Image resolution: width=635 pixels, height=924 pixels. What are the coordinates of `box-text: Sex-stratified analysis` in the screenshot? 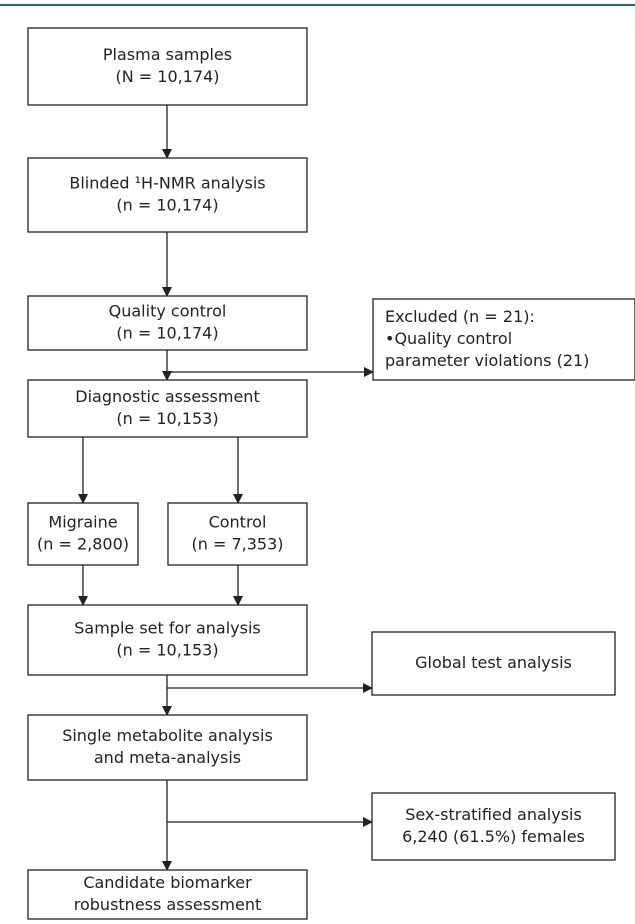 It's located at (493, 814).